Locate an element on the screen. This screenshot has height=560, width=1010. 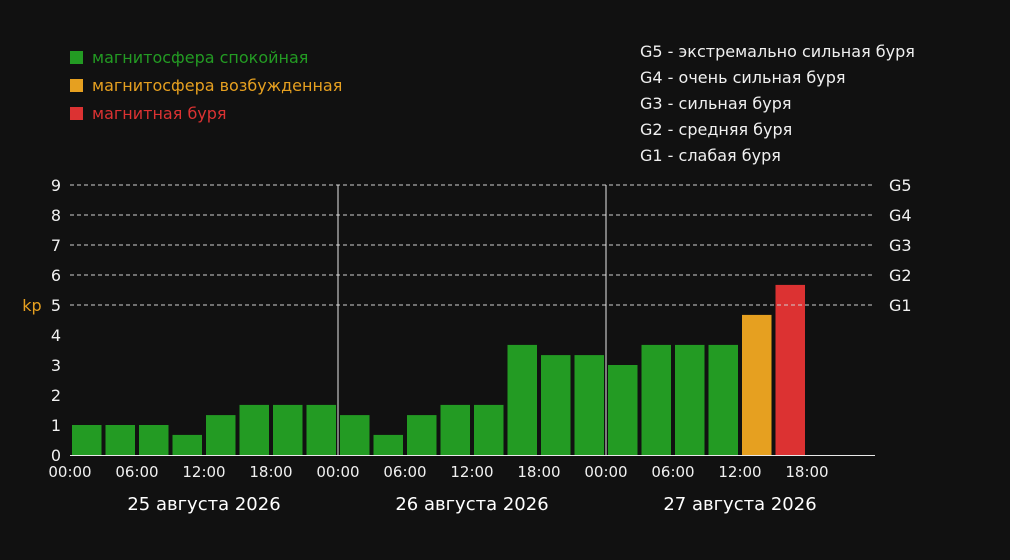
g3-description: G3 - сильная буря is located at coordinates (716, 103).